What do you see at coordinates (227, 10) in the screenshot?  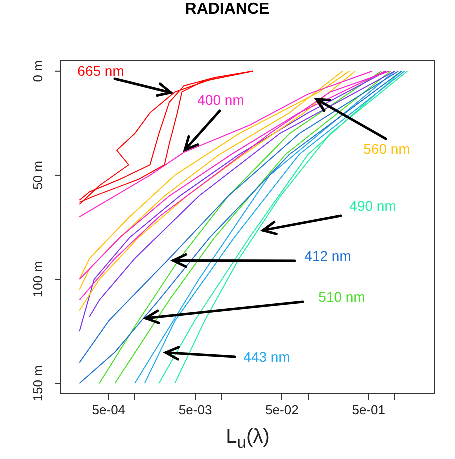 I see `chart-title: RADIANCE` at bounding box center [227, 10].